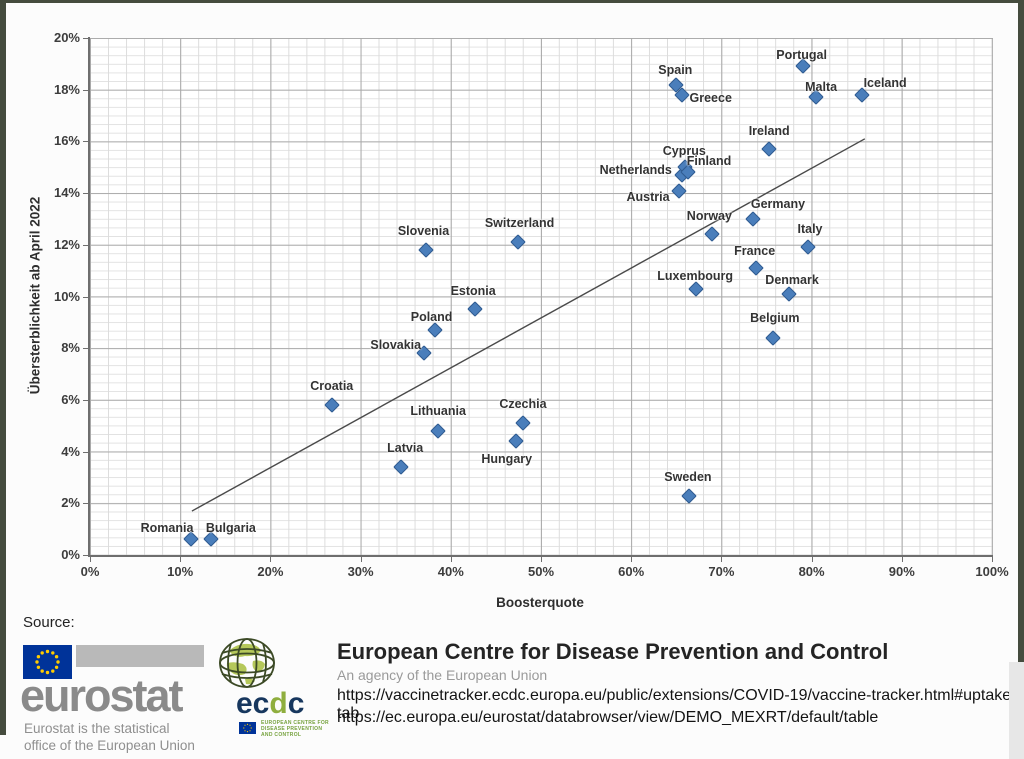  Describe the element at coordinates (89, 297) in the screenshot. I see `y-axis-line` at that location.